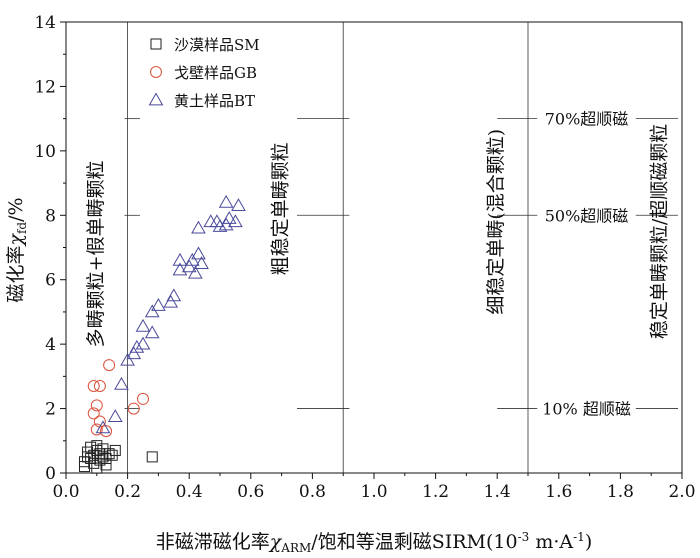  Describe the element at coordinates (162, 334) in the screenshot. I see `data-points` at that location.